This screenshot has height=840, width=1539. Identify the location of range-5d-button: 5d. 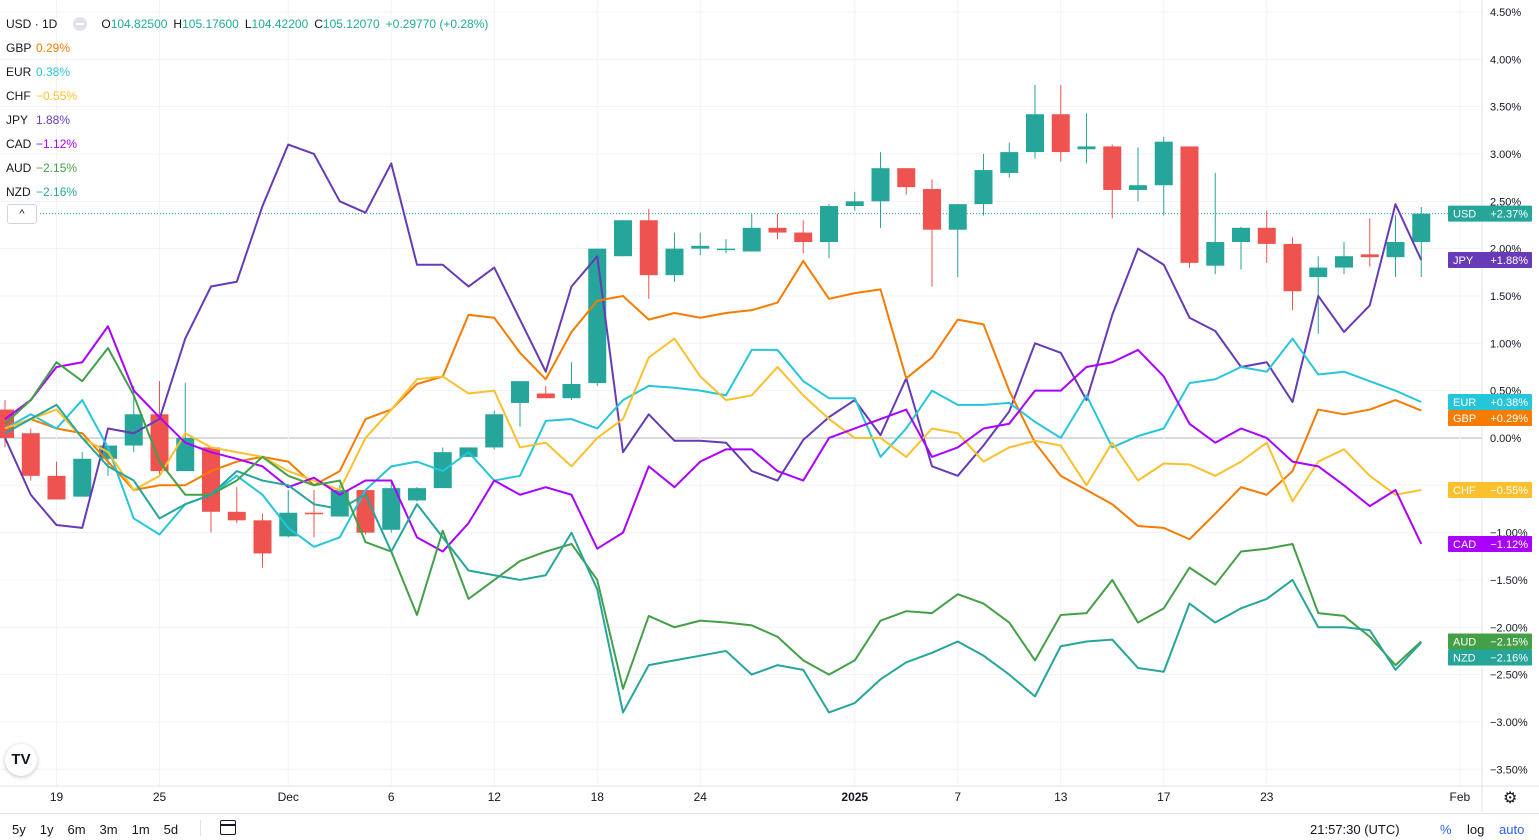
(171, 829).